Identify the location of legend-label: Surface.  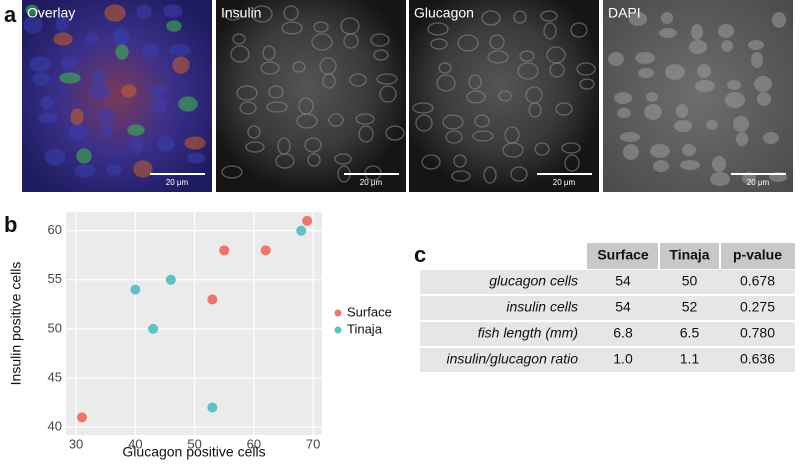
(369, 311).